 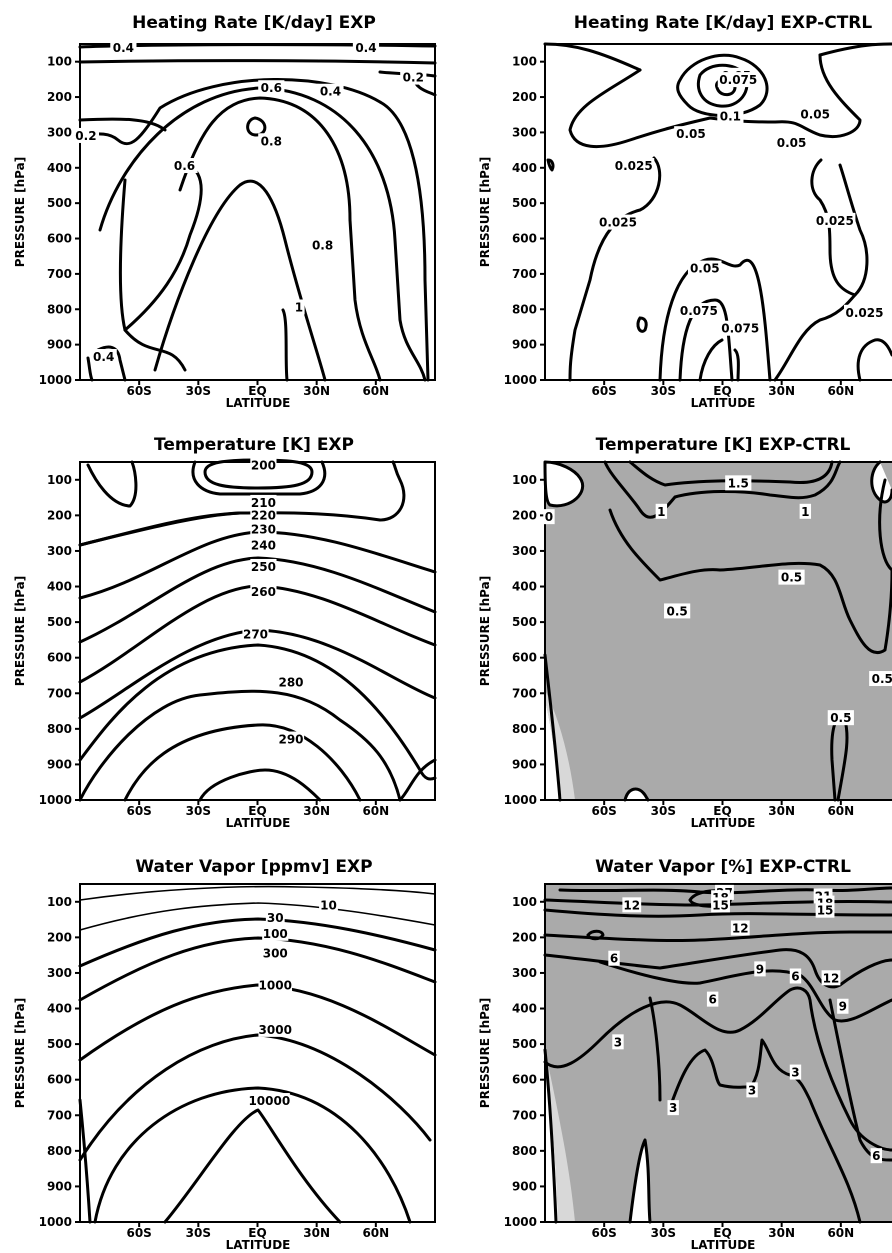 I want to click on contour-label: 0.4, so click(x=330, y=92).